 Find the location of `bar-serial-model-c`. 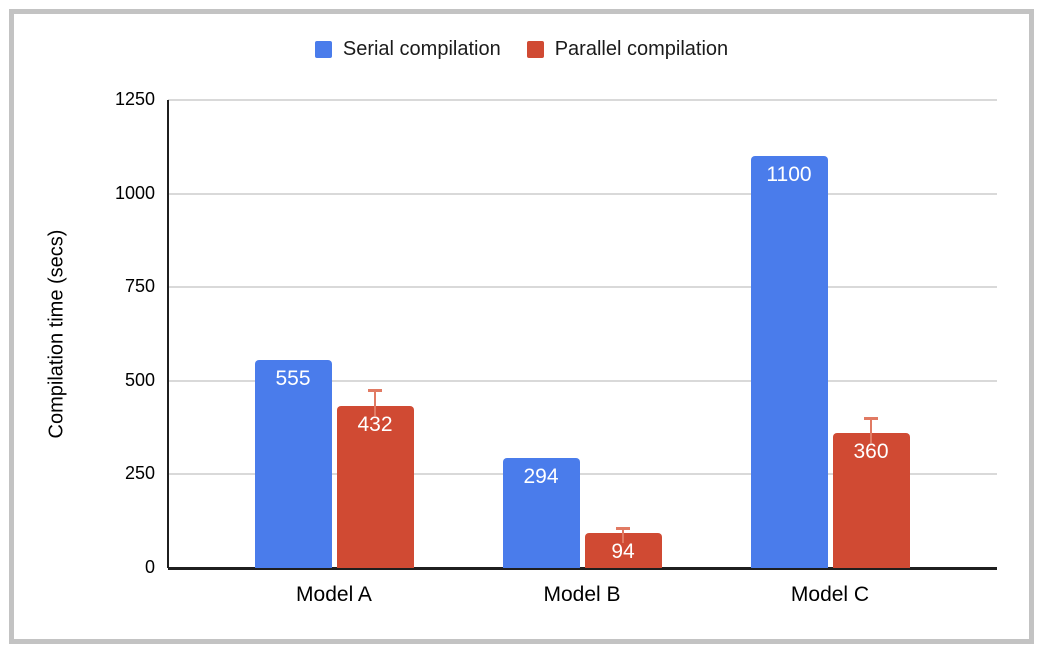

bar-serial-model-c is located at coordinates (789, 362).